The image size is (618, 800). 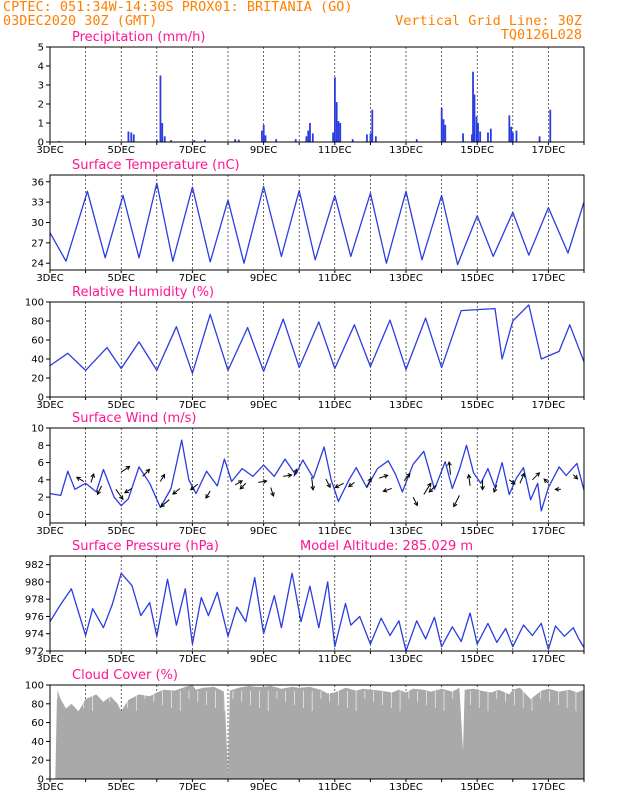 I want to click on y-tick-label: 6, so click(x=41, y=463).